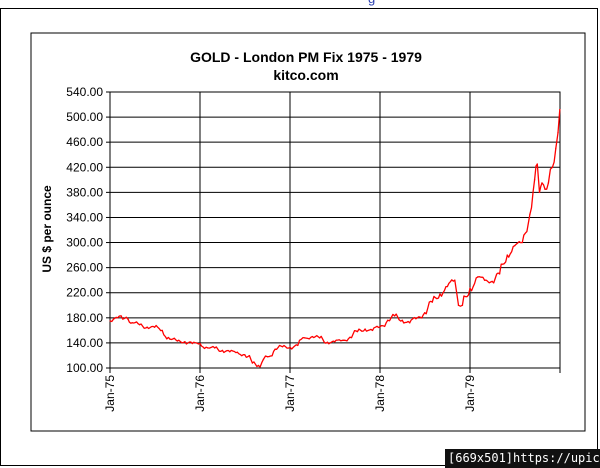  What do you see at coordinates (305, 75) in the screenshot?
I see `chart-subtitle: kitco.com` at bounding box center [305, 75].